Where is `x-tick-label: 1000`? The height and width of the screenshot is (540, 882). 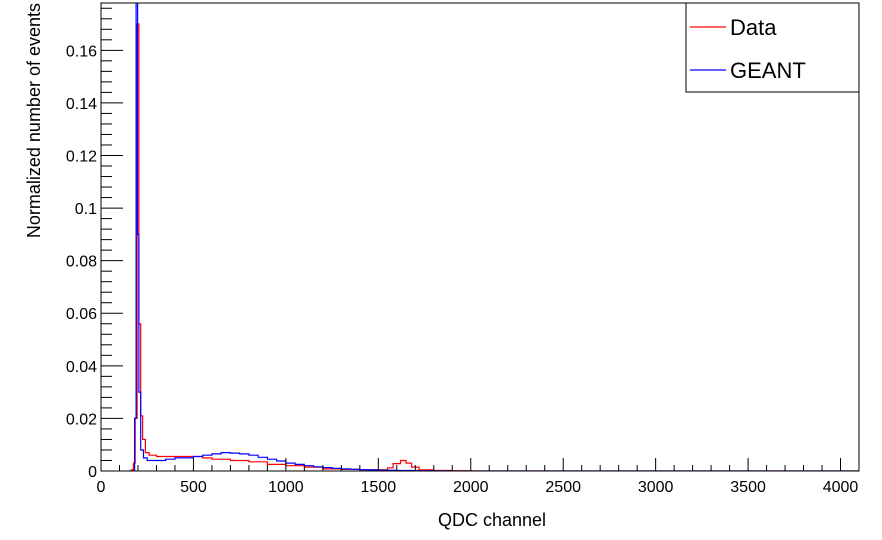
x-tick-label: 1000 is located at coordinates (286, 487).